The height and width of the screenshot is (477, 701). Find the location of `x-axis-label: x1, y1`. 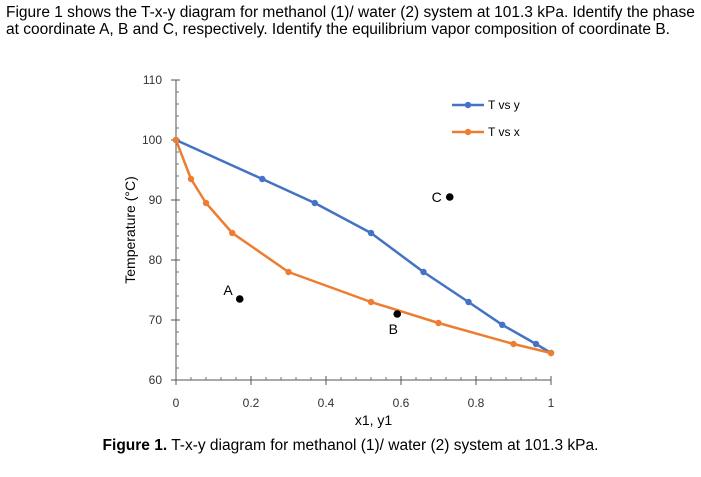

x-axis-label: x1, y1 is located at coordinates (374, 420).